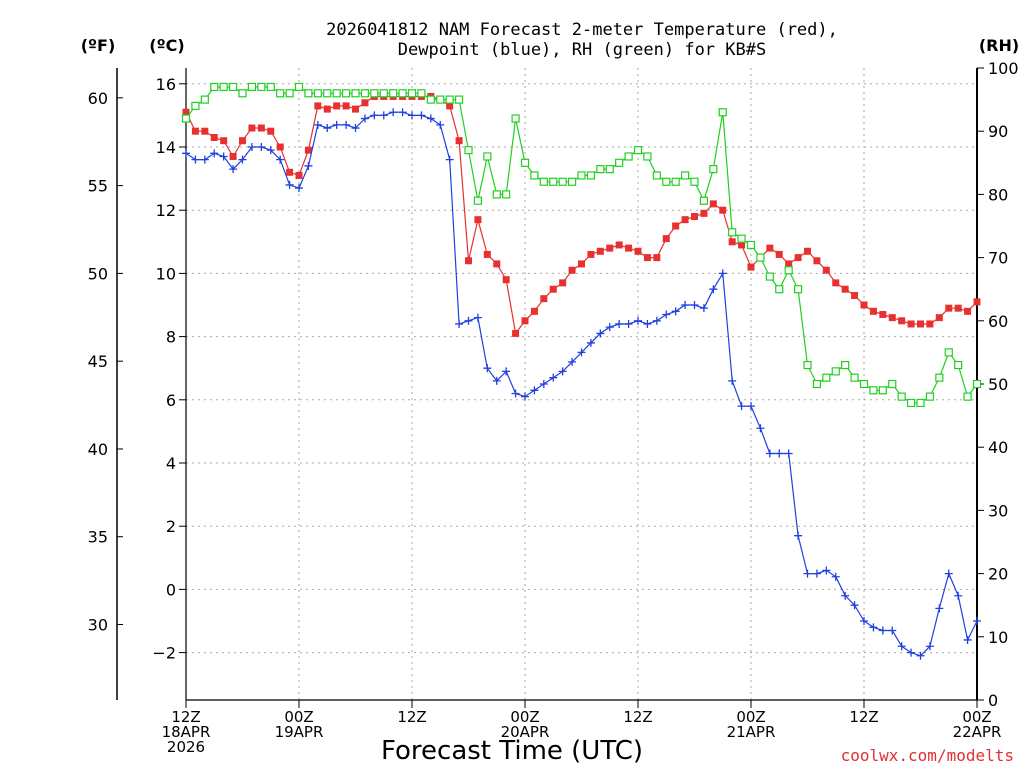  What do you see at coordinates (998, 384) in the screenshot?
I see `rh-tick-label: 50` at bounding box center [998, 384].